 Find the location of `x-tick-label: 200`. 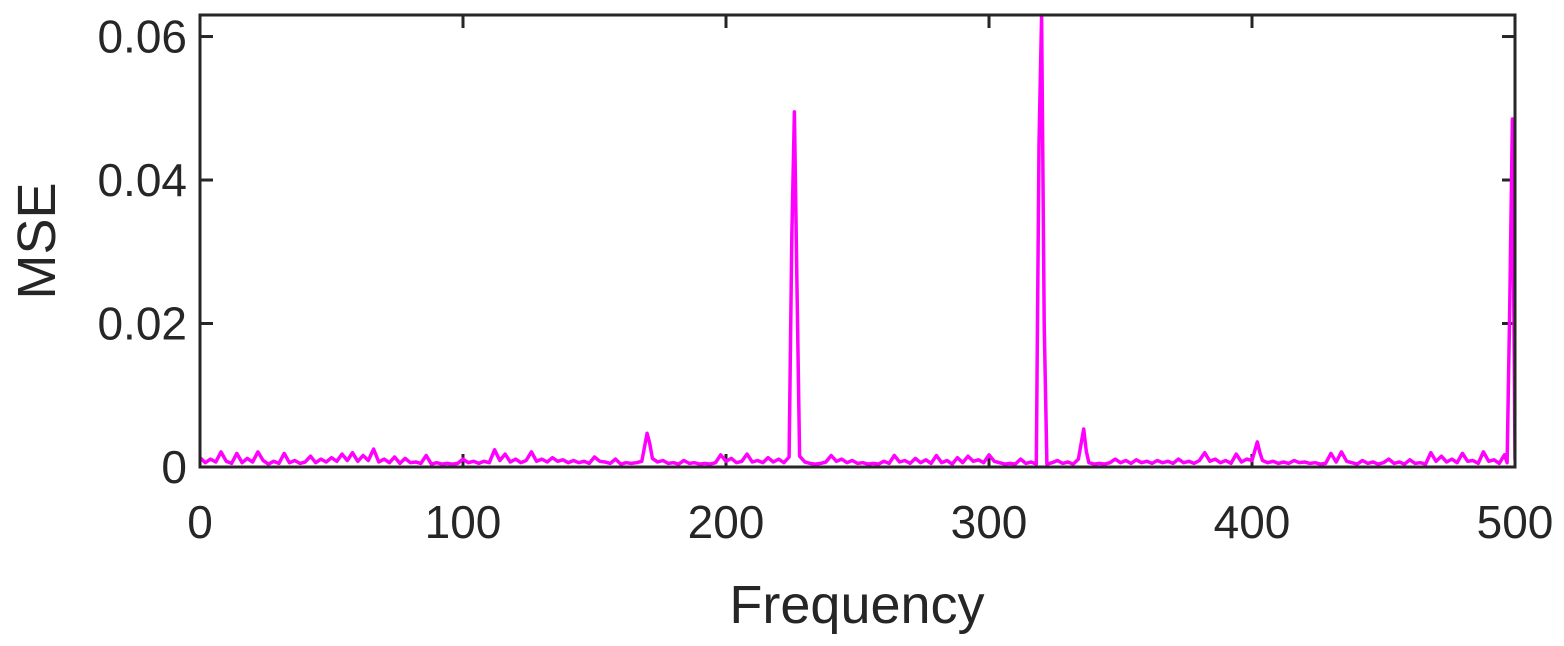

x-tick-label: 200 is located at coordinates (726, 522).